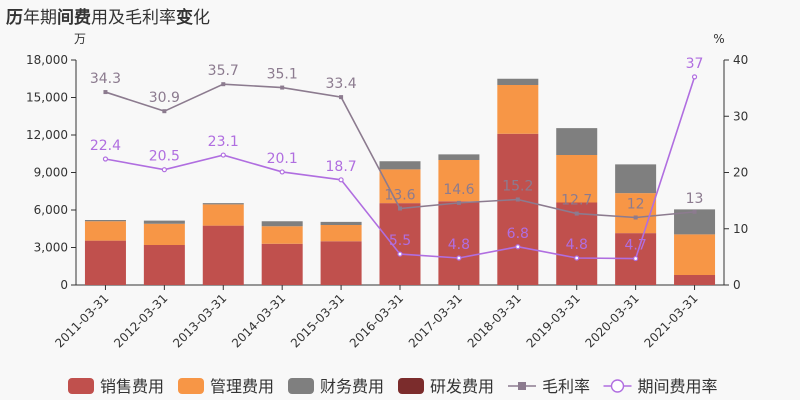 Image resolution: width=800 pixels, height=400 pixels. Describe the element at coordinates (81, 320) in the screenshot. I see `x-tick-label: 2011-03-31` at that location.